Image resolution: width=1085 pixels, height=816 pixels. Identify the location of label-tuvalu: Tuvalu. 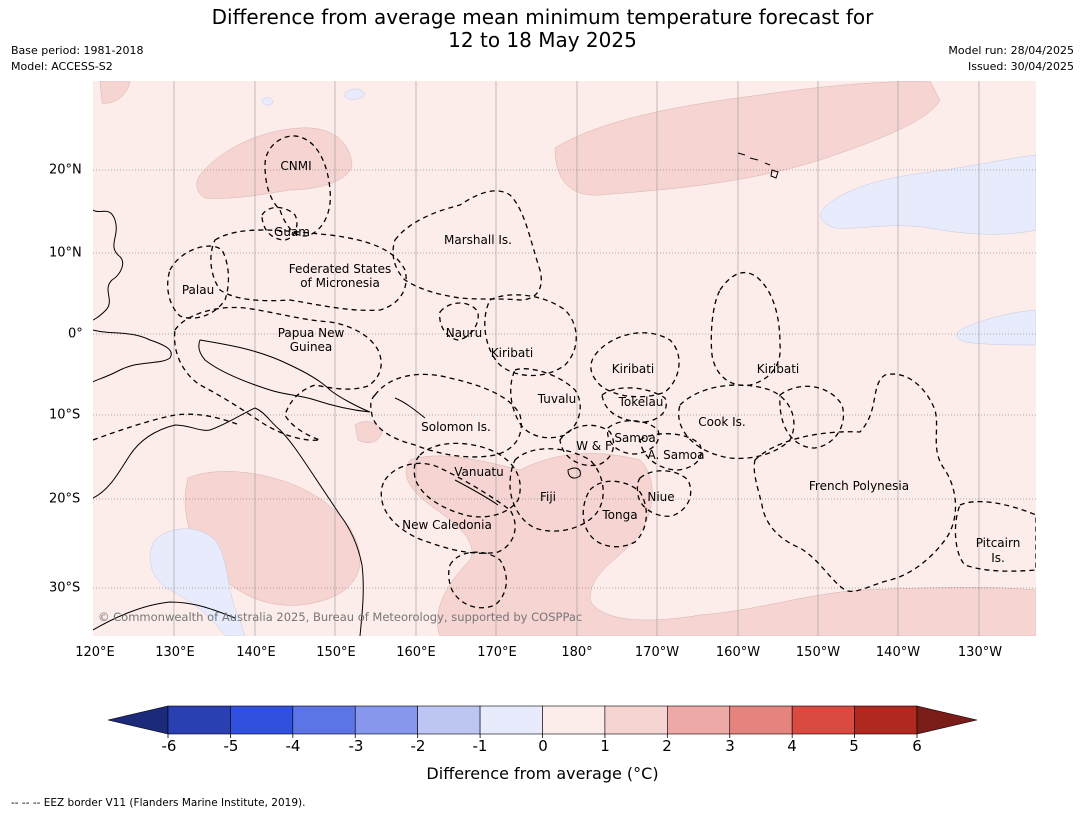
(557, 399).